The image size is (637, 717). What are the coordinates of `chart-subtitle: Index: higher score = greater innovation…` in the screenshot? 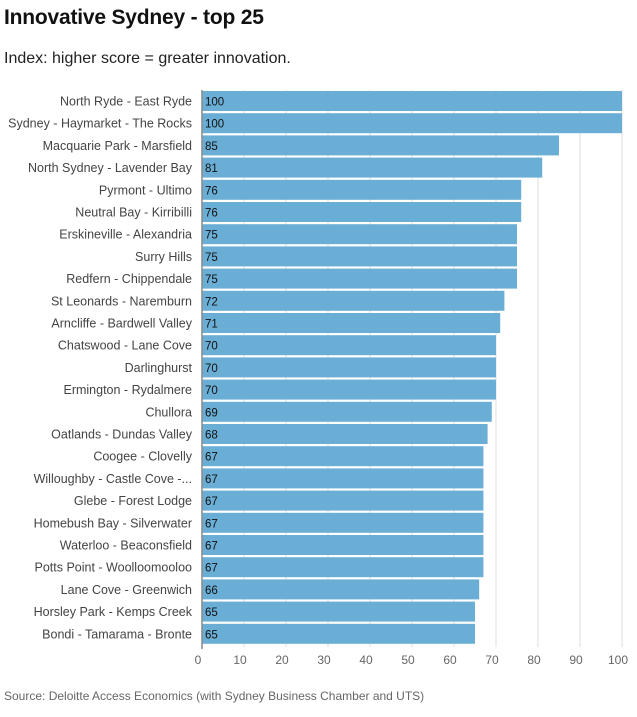 It's located at (147, 58).